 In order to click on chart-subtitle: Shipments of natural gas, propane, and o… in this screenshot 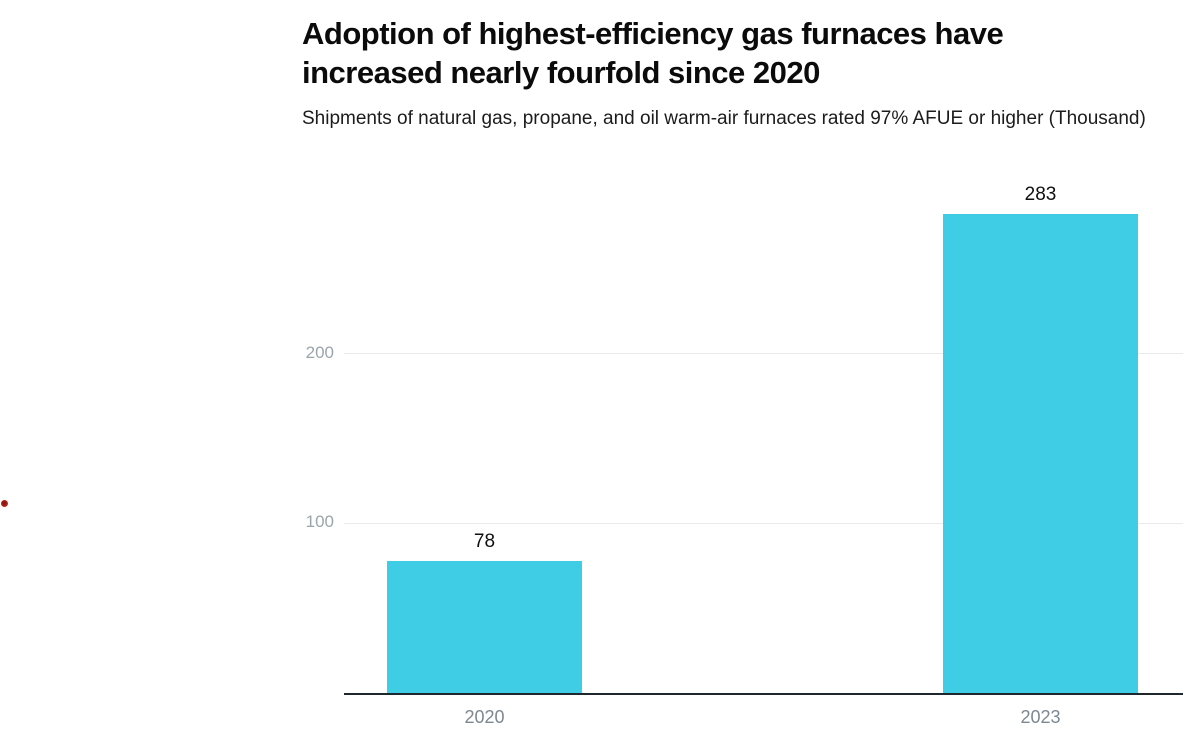, I will do `click(724, 118)`.